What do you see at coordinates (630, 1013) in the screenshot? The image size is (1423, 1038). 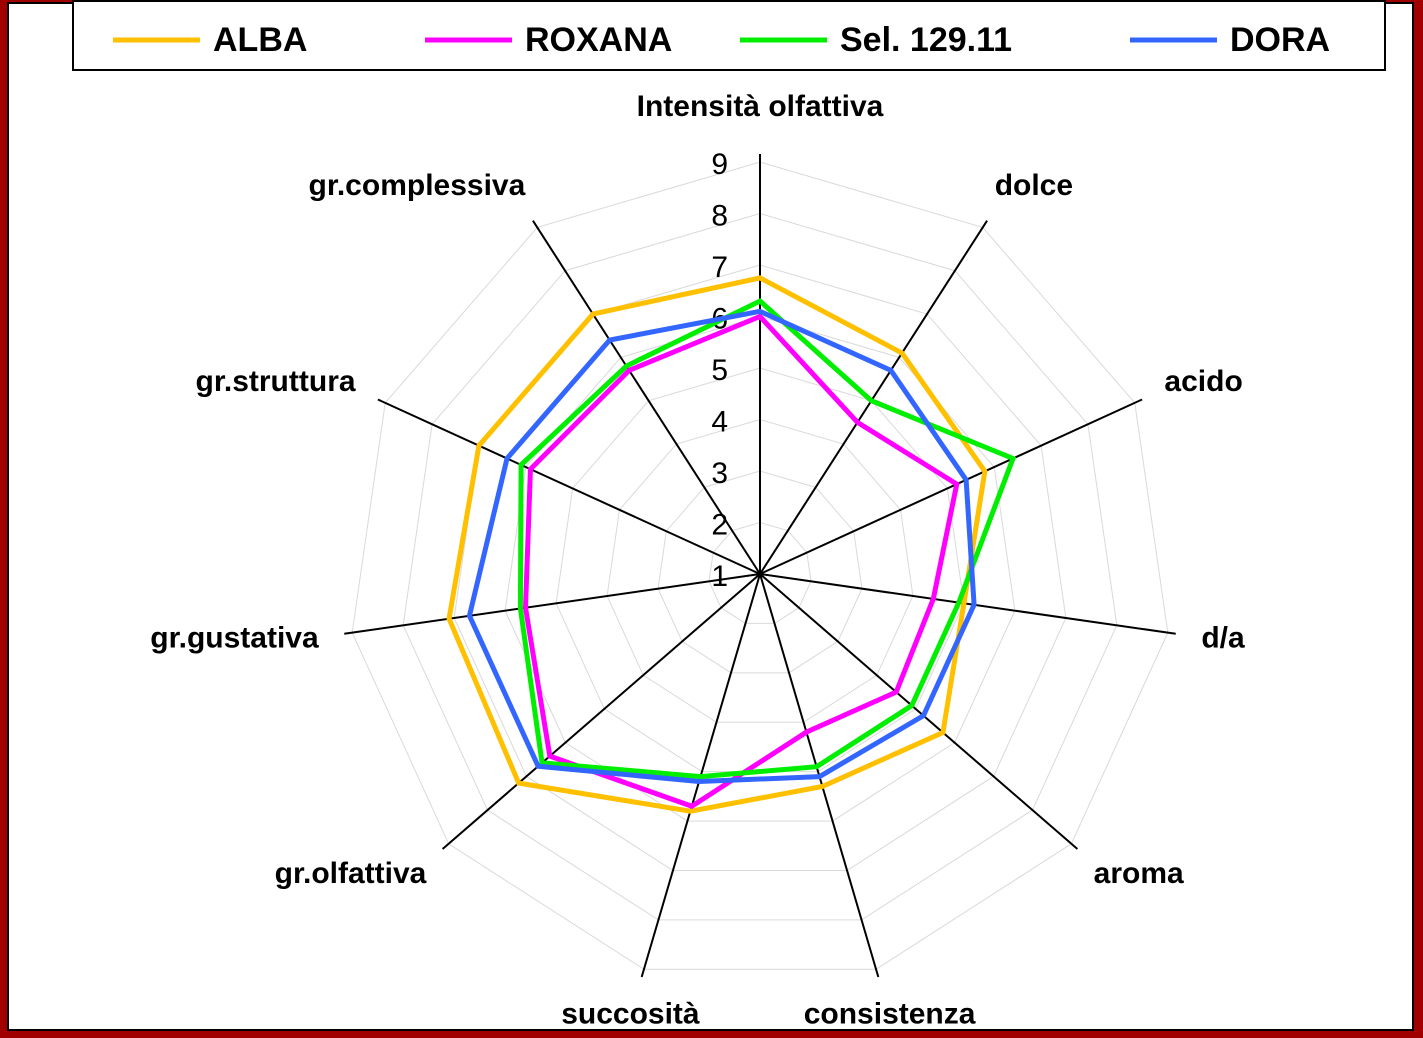 I see `axis-label: succosità` at bounding box center [630, 1013].